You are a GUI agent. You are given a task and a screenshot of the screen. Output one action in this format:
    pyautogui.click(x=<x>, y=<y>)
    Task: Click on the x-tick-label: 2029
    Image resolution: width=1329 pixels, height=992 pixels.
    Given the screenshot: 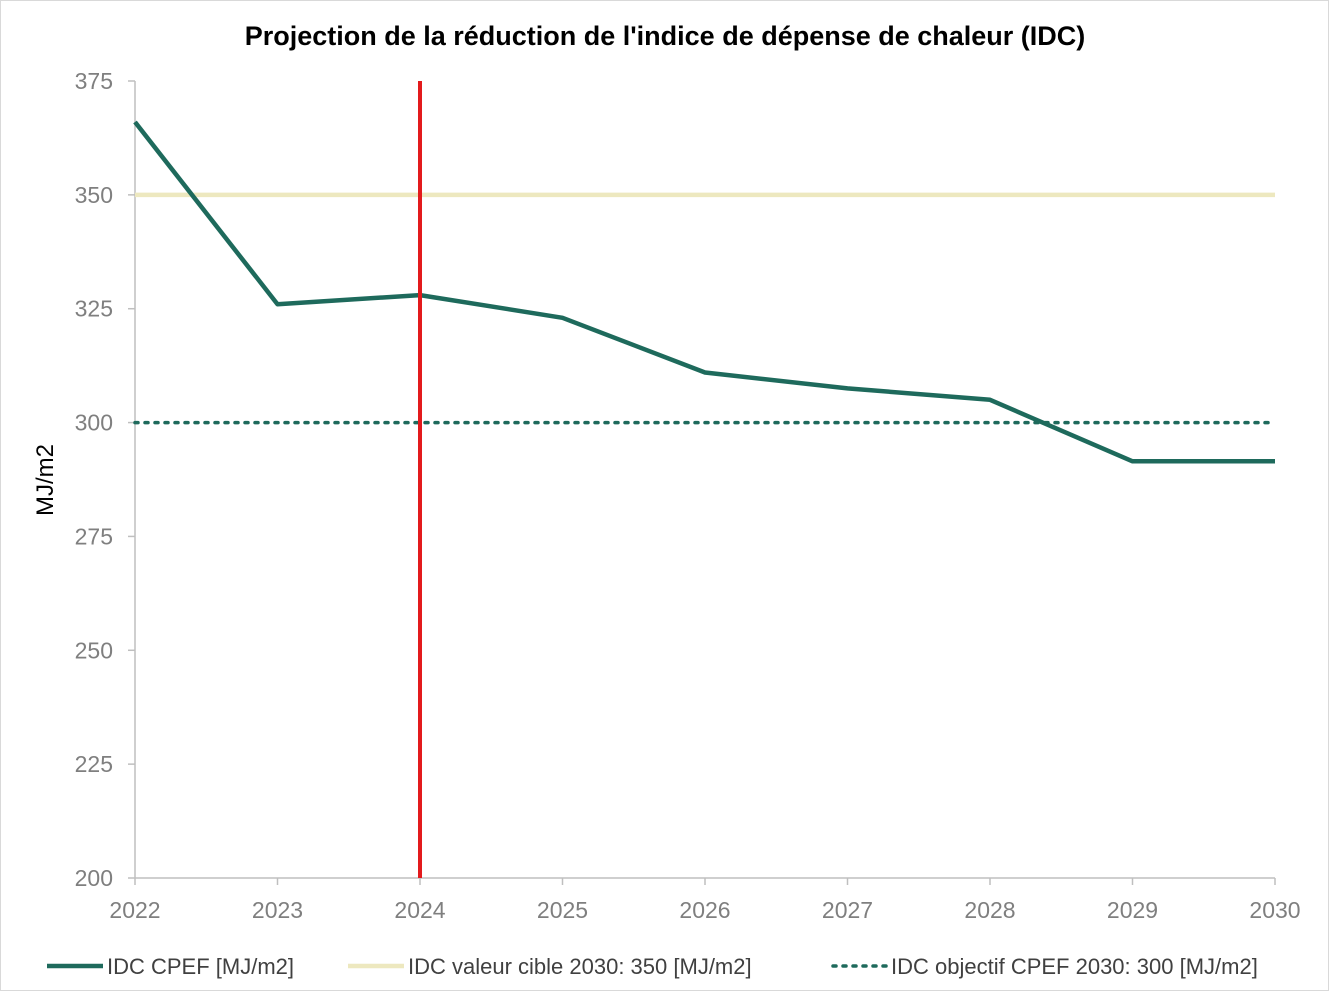 What is the action you would take?
    pyautogui.click(x=1132, y=910)
    